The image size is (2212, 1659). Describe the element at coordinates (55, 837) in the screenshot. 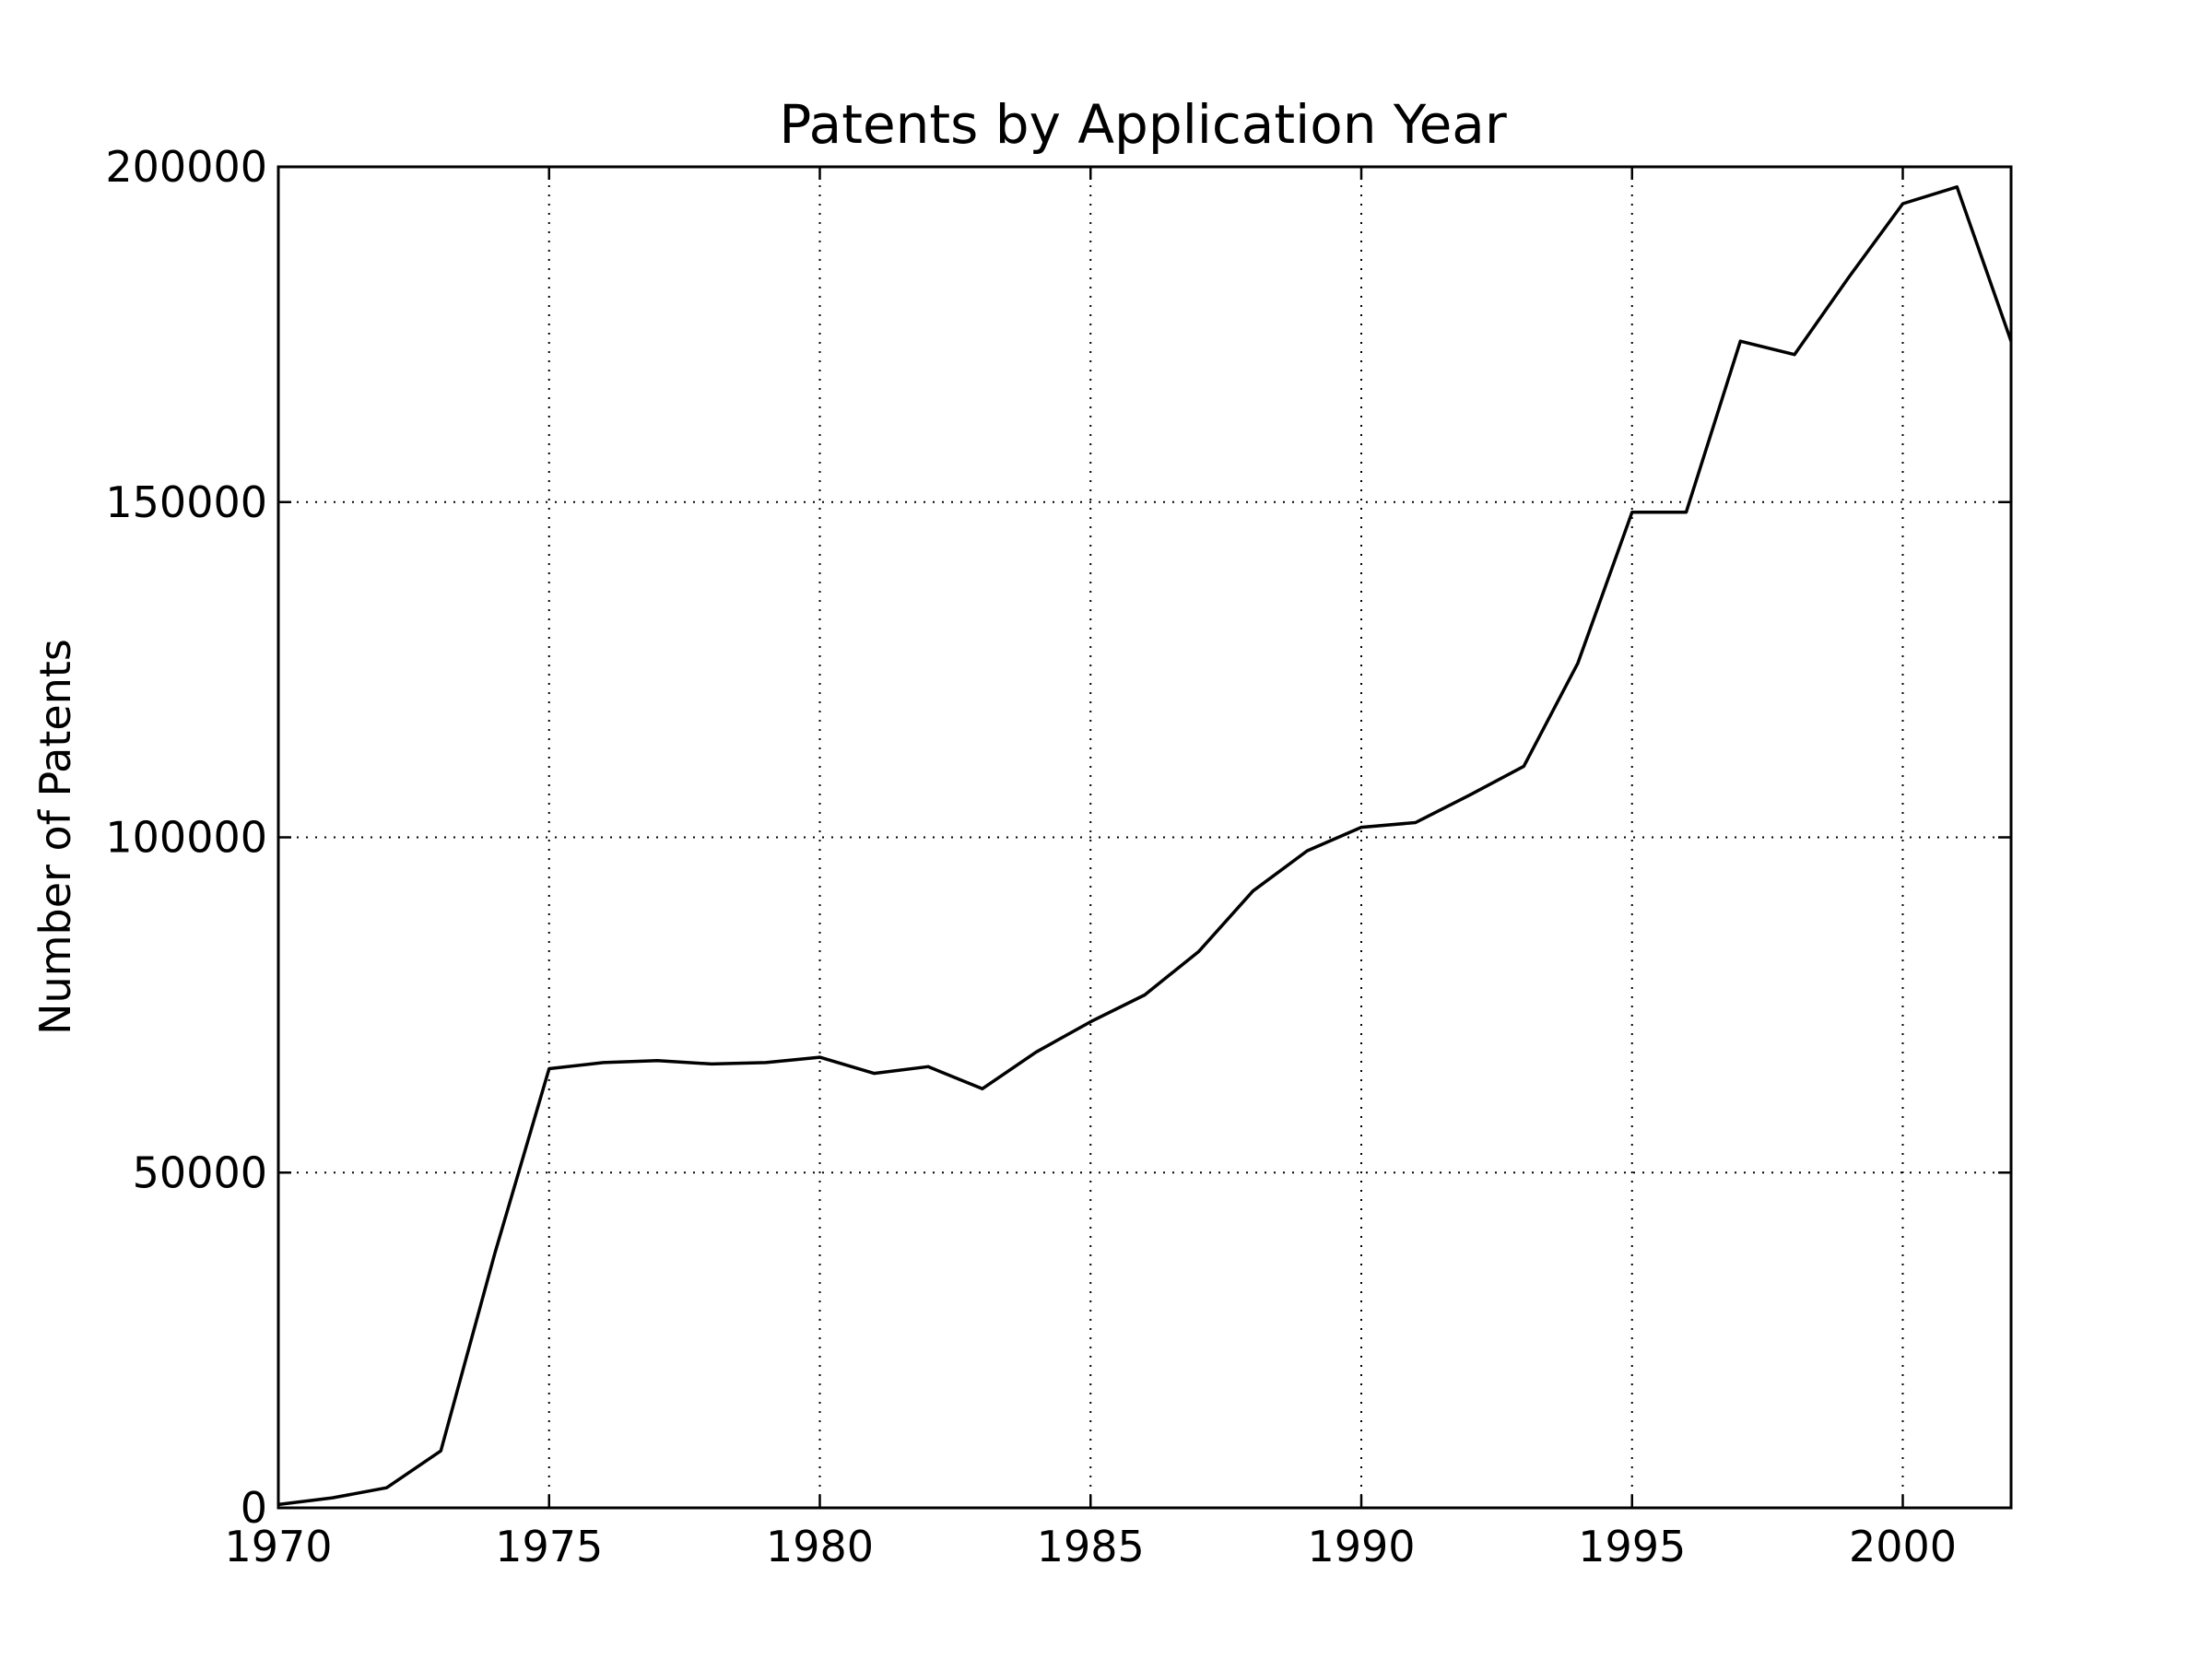

I see `y-axis-label: Number of Patents` at that location.